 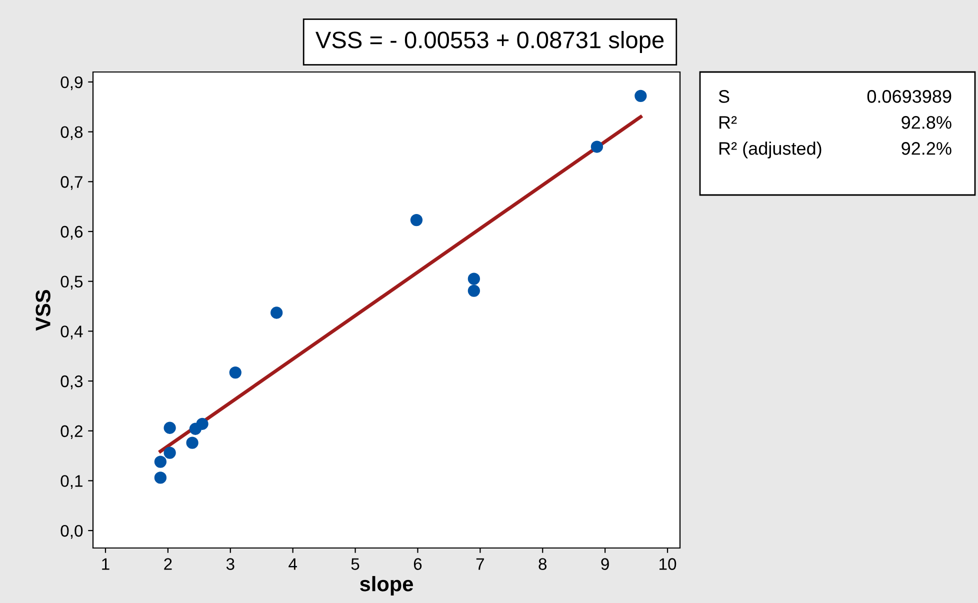 What do you see at coordinates (292, 564) in the screenshot?
I see `x-tick-label: 4` at bounding box center [292, 564].